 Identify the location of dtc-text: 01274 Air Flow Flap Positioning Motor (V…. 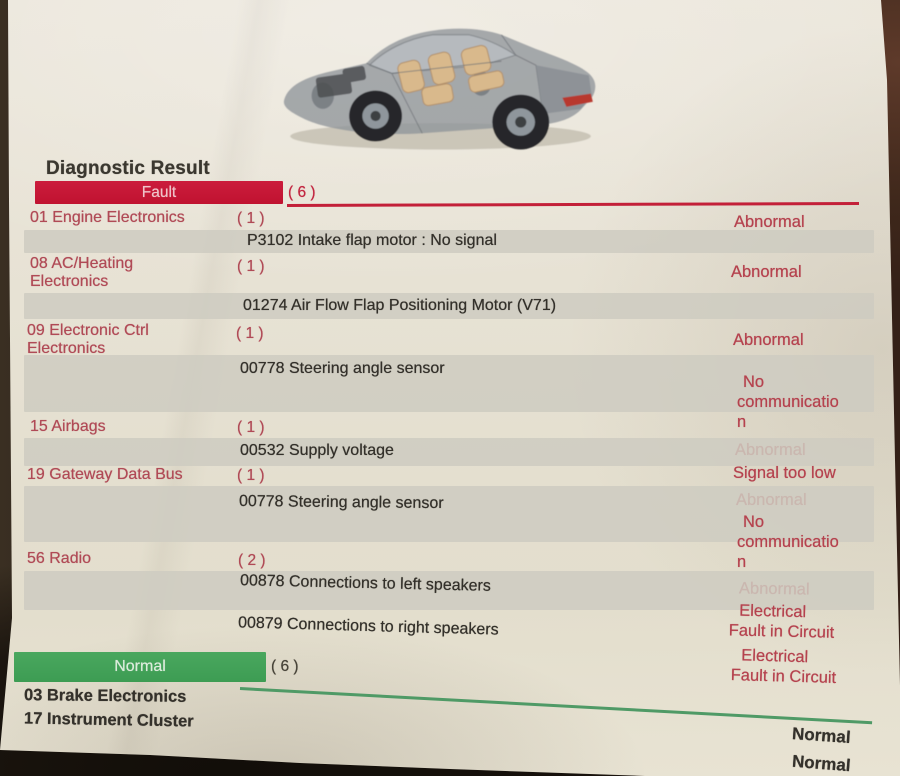
(400, 305).